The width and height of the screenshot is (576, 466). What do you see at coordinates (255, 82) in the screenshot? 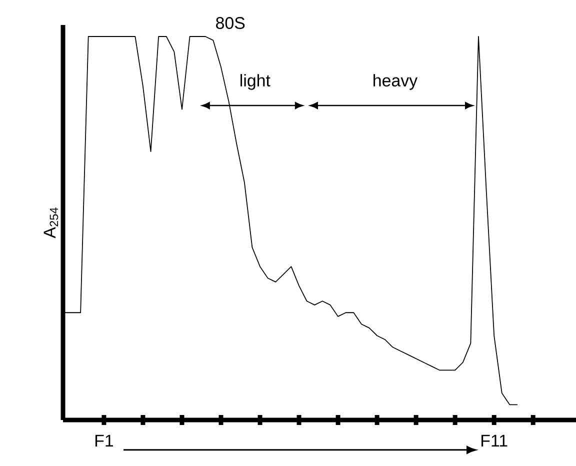
I see `annotation: light` at bounding box center [255, 82].